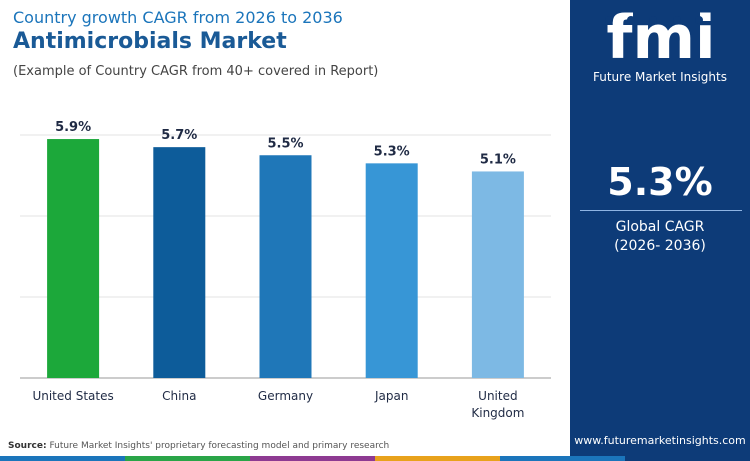 The width and height of the screenshot is (750, 461). What do you see at coordinates (285, 143) in the screenshot?
I see `data-label: 5.5%` at bounding box center [285, 143].